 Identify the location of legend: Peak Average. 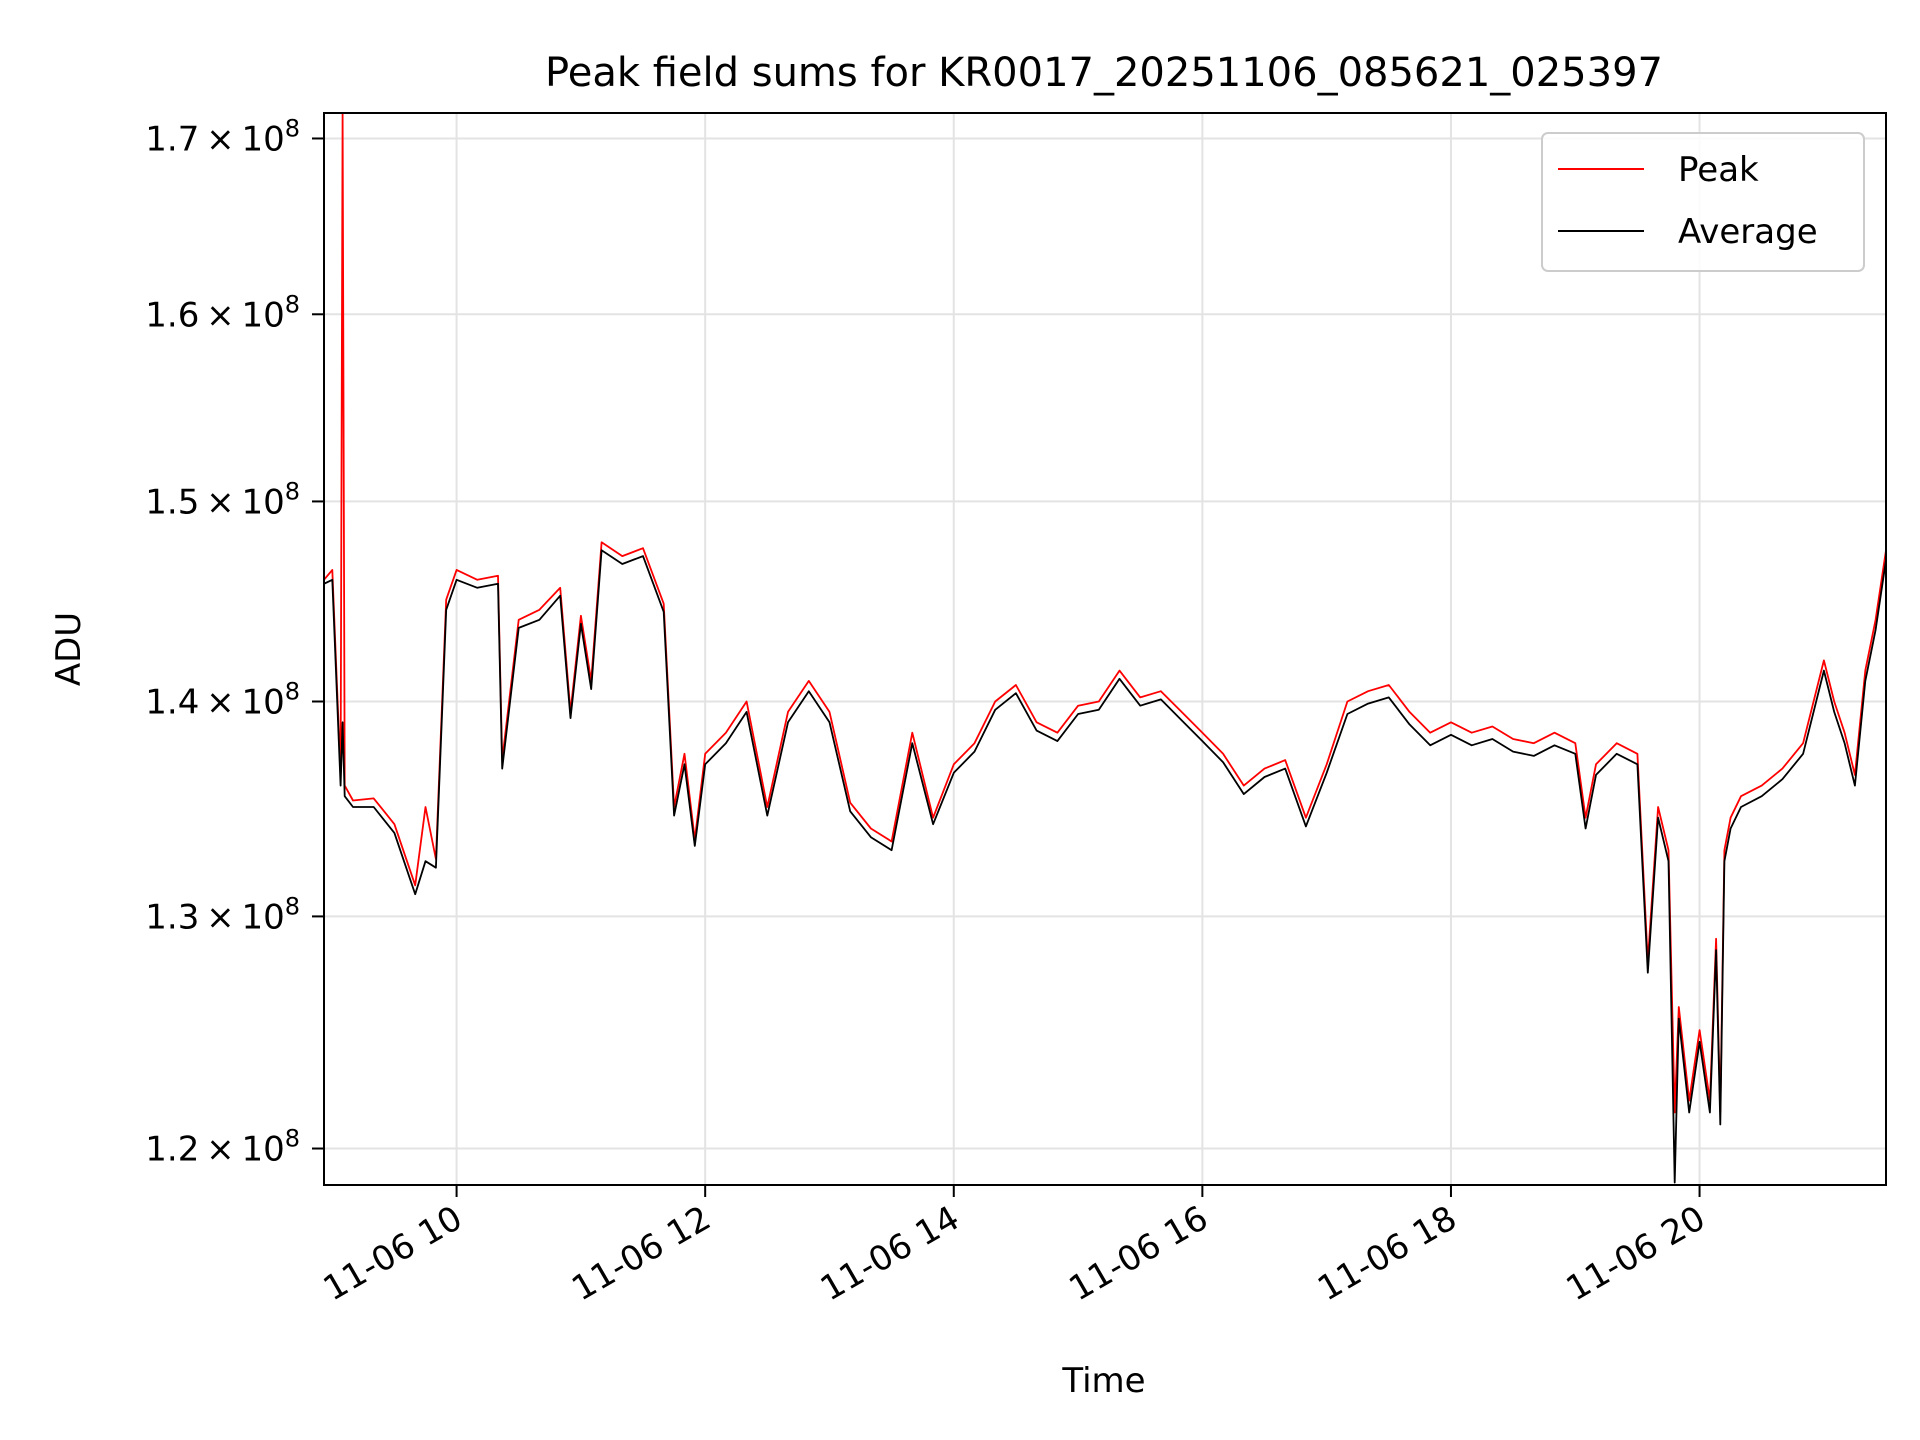
(1703, 202).